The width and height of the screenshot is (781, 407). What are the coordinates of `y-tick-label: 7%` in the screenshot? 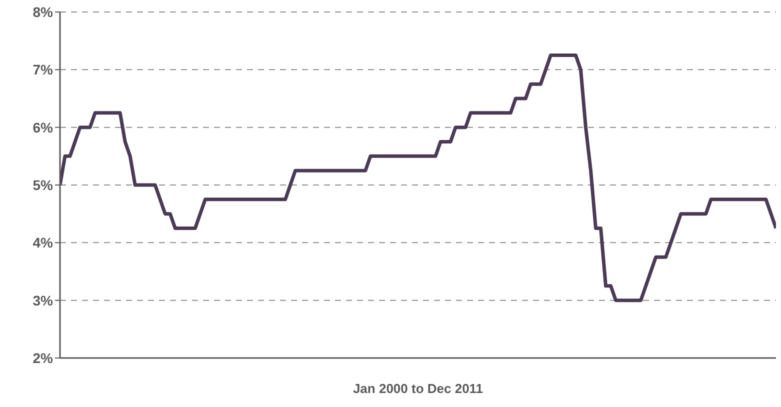 It's located at (43, 70).